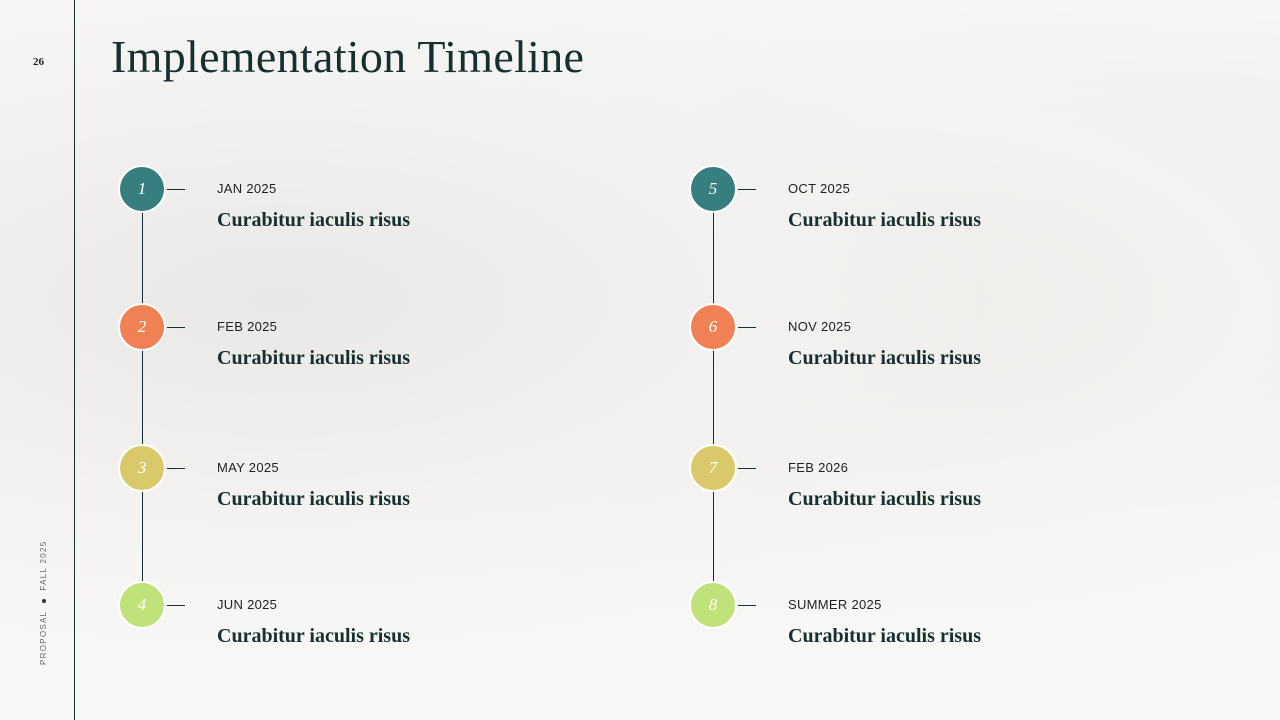  Describe the element at coordinates (820, 326) in the screenshot. I see `item-date: NOV 2025` at that location.